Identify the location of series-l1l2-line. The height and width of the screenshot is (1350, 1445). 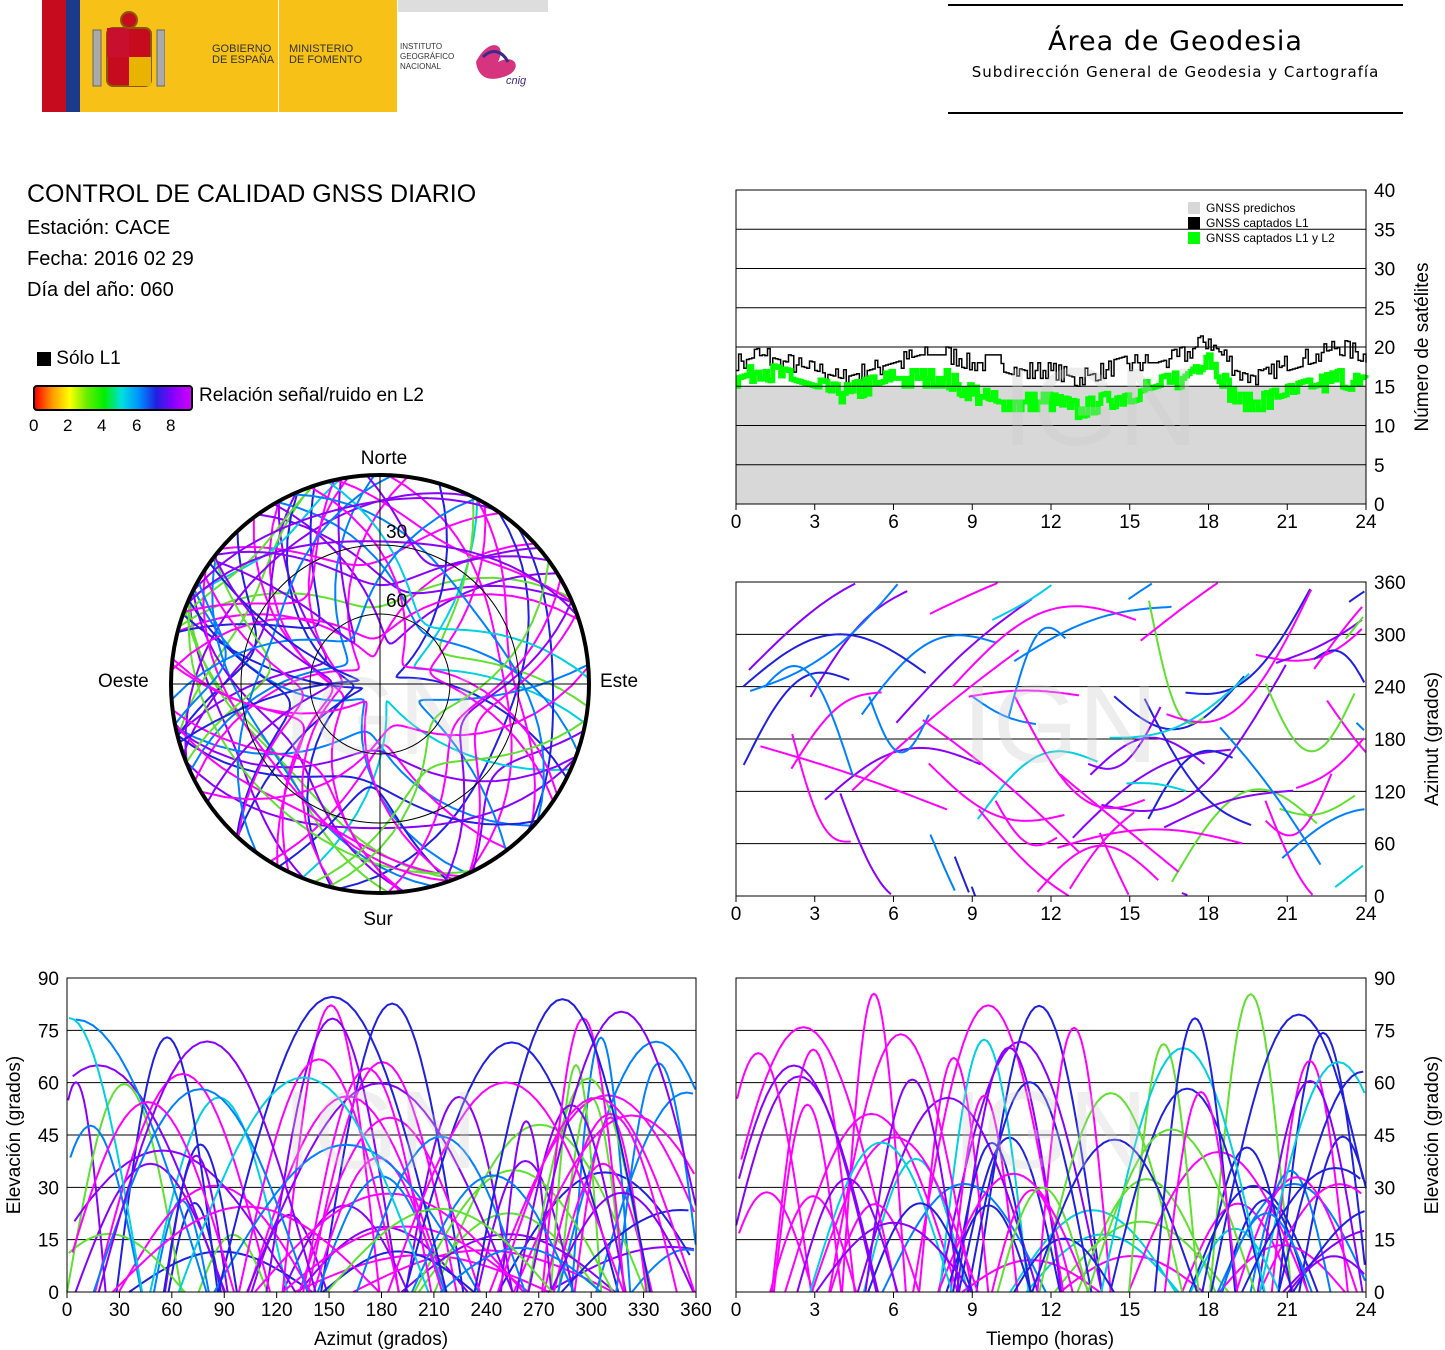
(1052, 386).